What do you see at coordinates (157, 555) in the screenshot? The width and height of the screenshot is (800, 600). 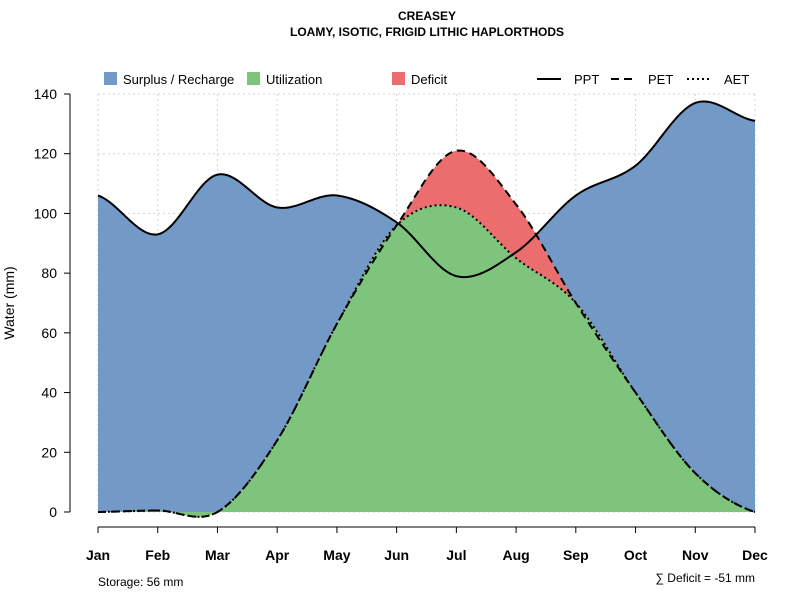 I see `x-tick-label: Feb` at bounding box center [157, 555].